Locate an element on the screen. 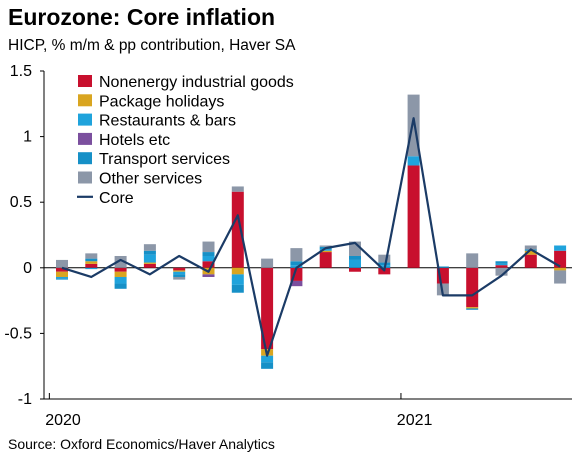  legend-label: Transport services is located at coordinates (164, 159).